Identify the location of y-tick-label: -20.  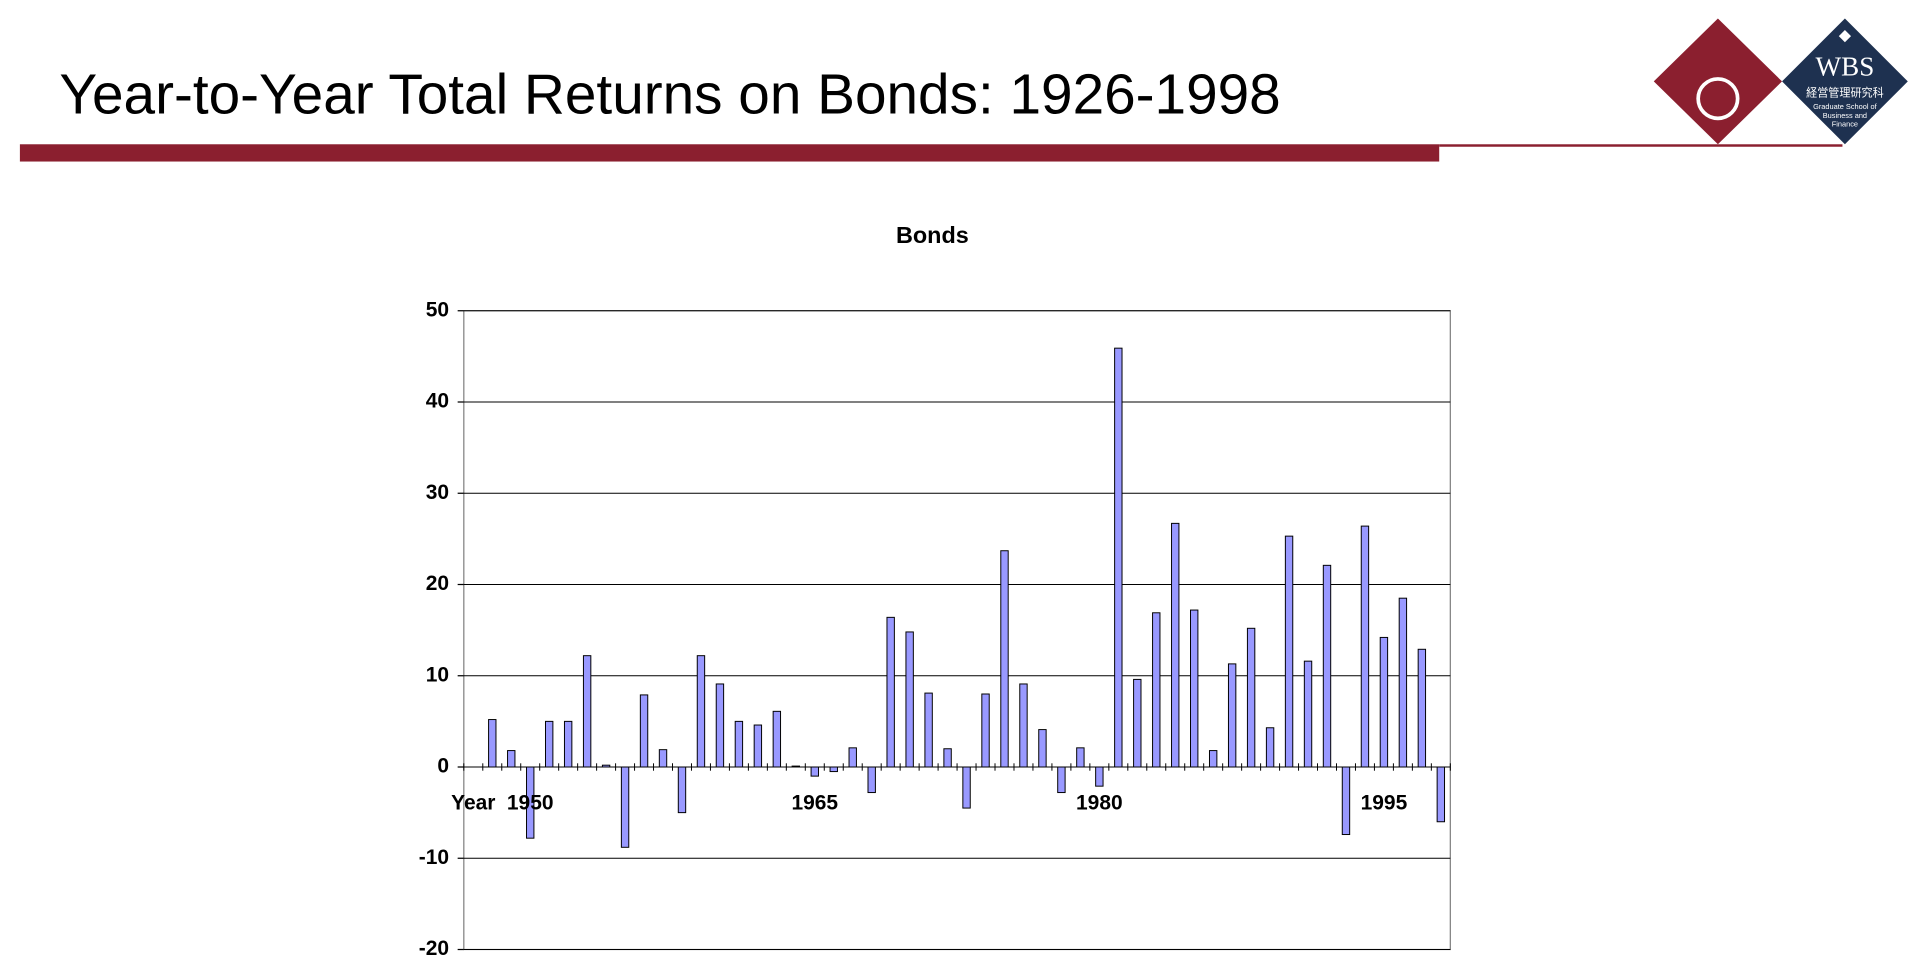
(434, 948).